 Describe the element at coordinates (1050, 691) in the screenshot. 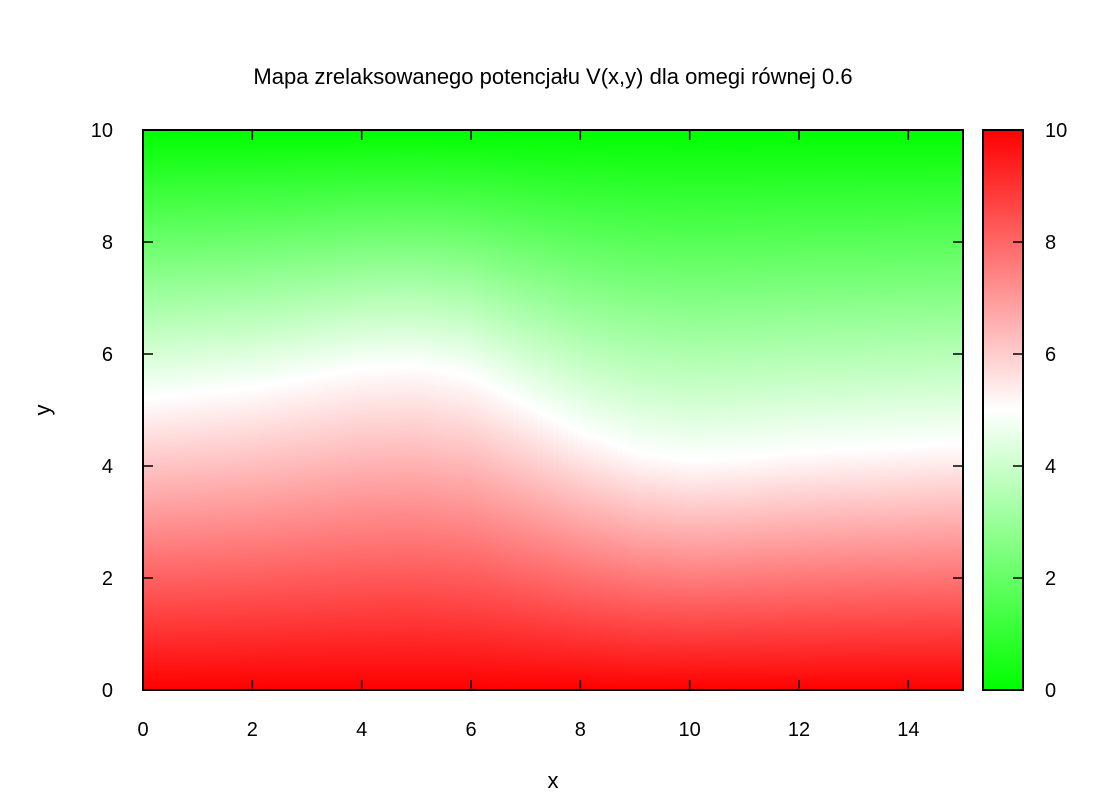

I see `colorbar-tick-label: 0` at that location.